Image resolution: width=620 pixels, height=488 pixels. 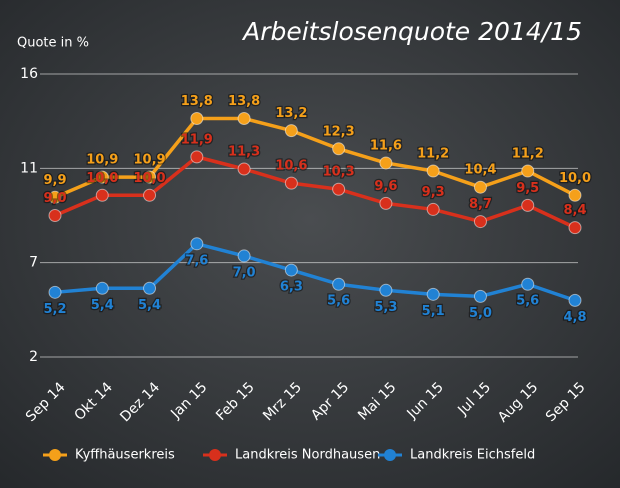 What do you see at coordinates (411, 31) in the screenshot?
I see `chart-title: Arbeitslosenquote 2014/15` at bounding box center [411, 31].